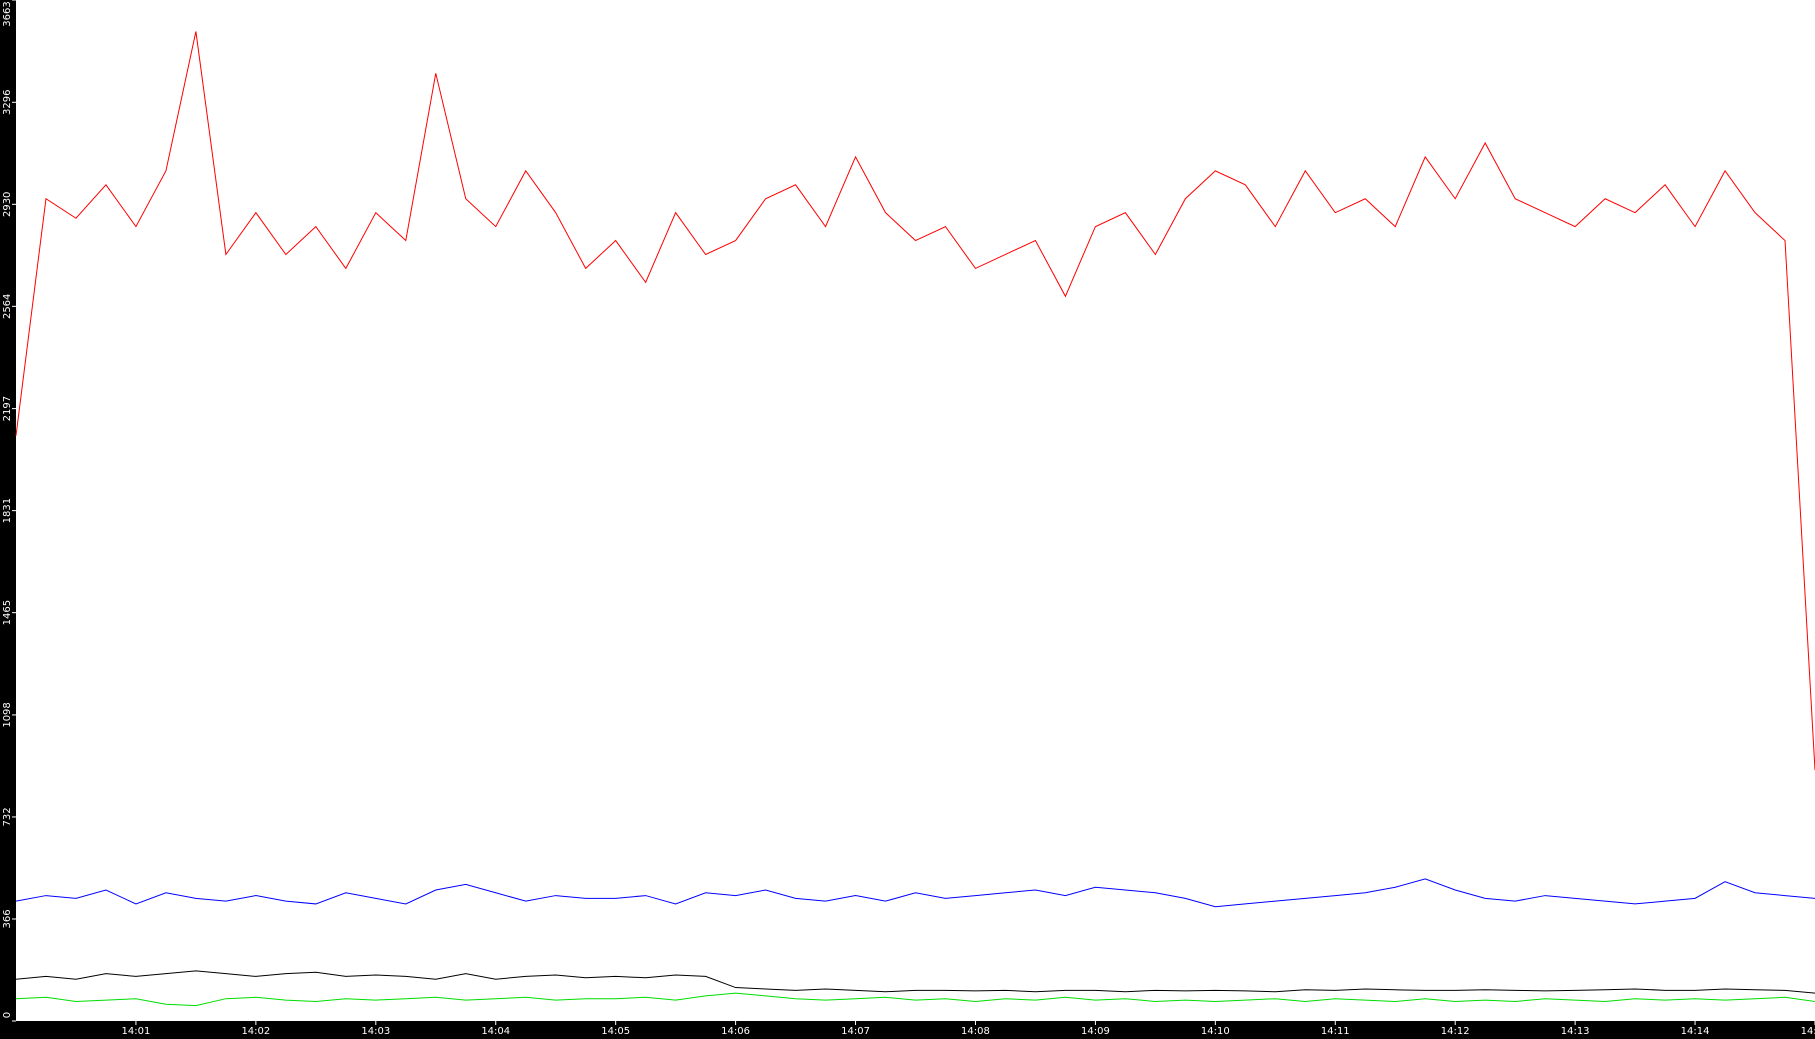 The height and width of the screenshot is (1039, 1815). Describe the element at coordinates (255, 1031) in the screenshot. I see `x-tick-label: 14:02` at that location.